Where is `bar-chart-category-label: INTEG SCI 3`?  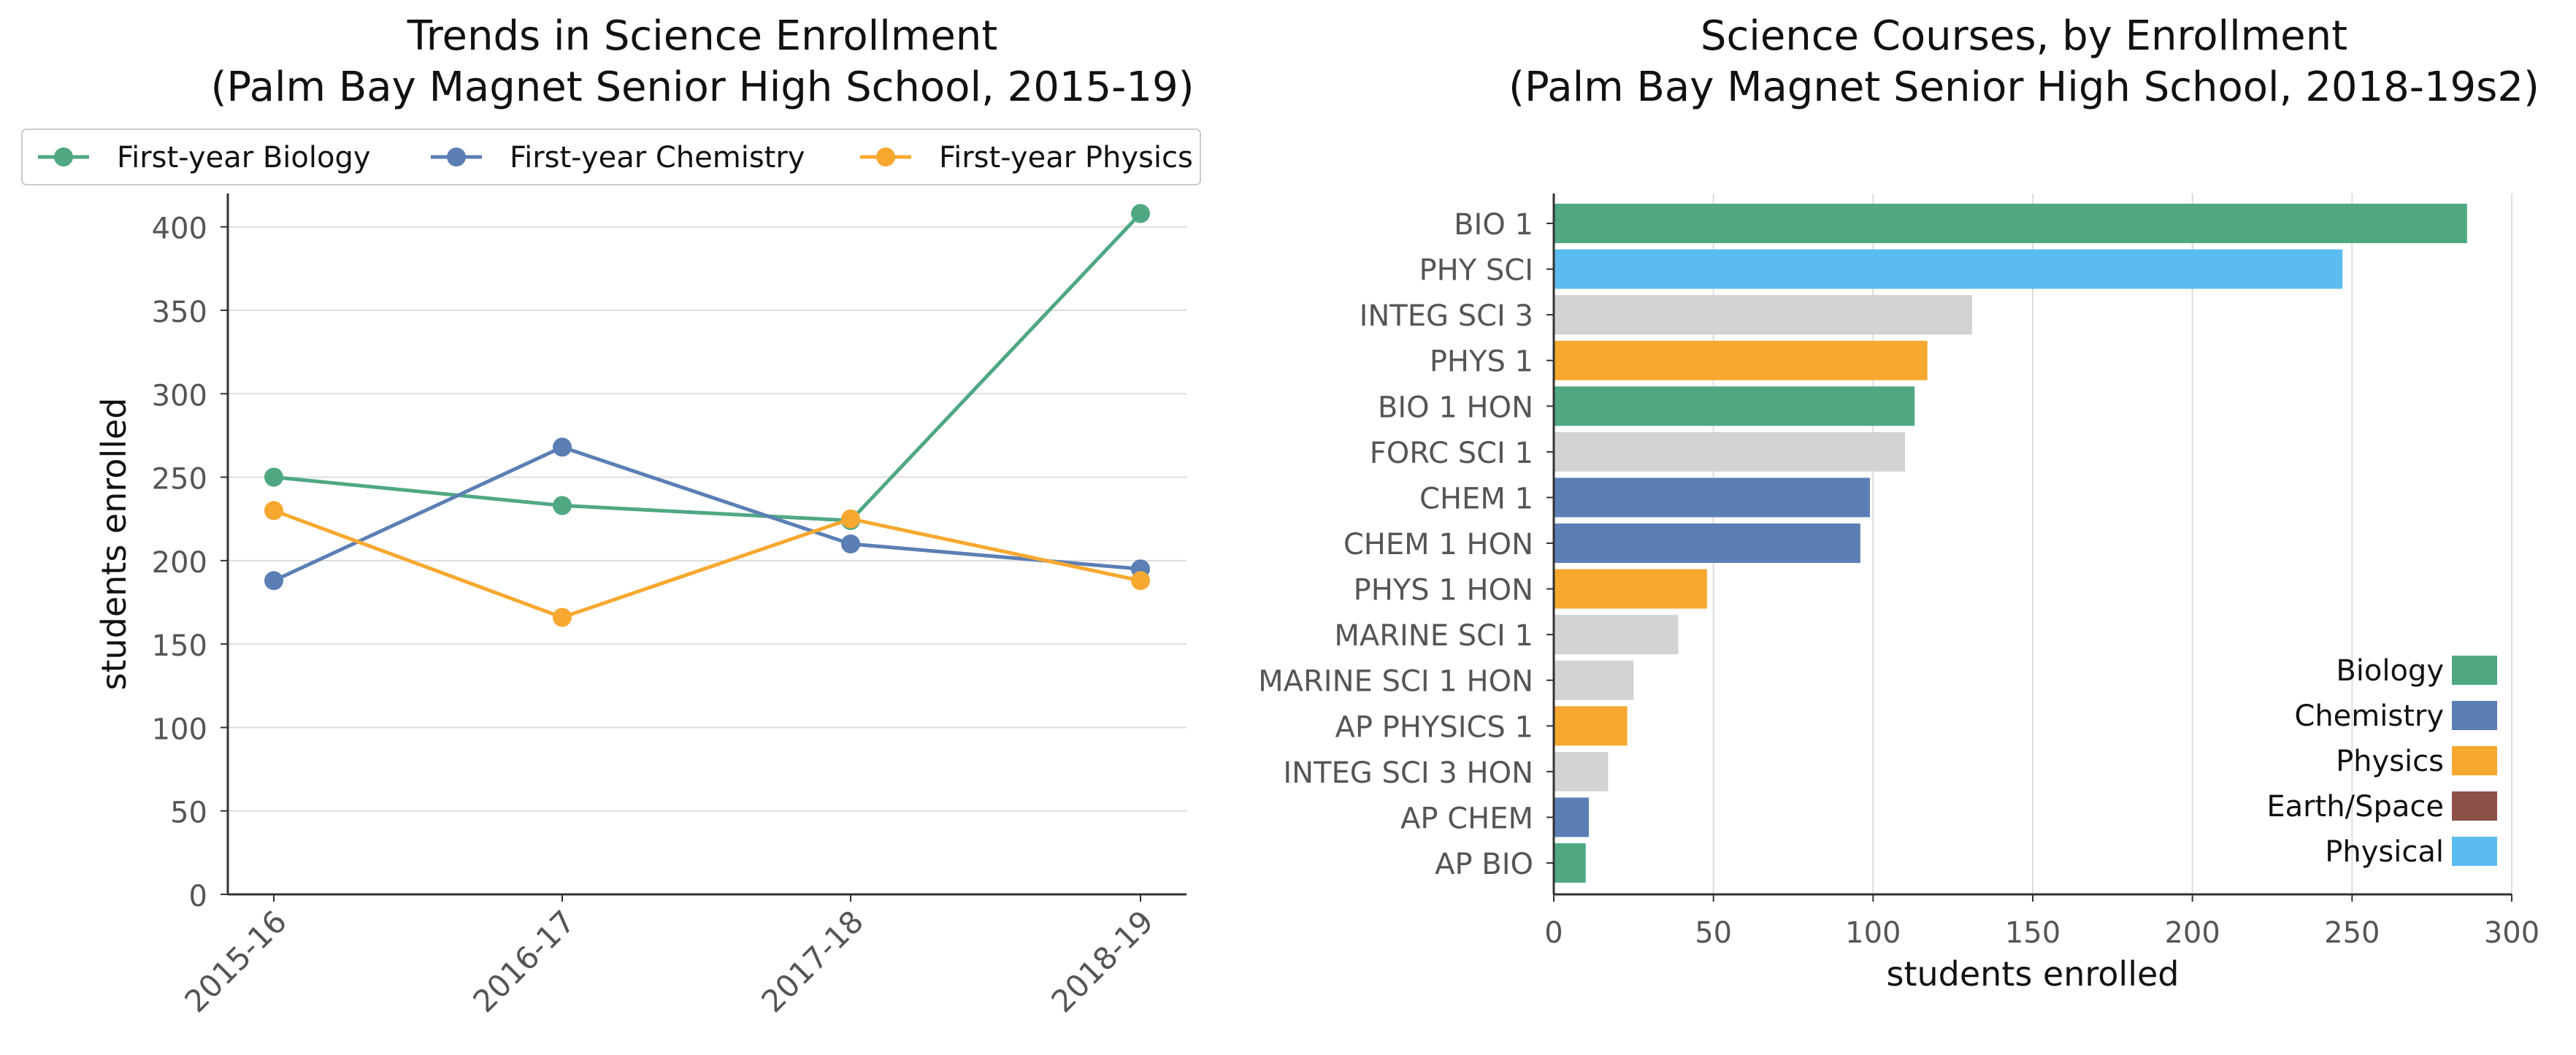 bar-chart-category-label: INTEG SCI 3 is located at coordinates (1446, 316).